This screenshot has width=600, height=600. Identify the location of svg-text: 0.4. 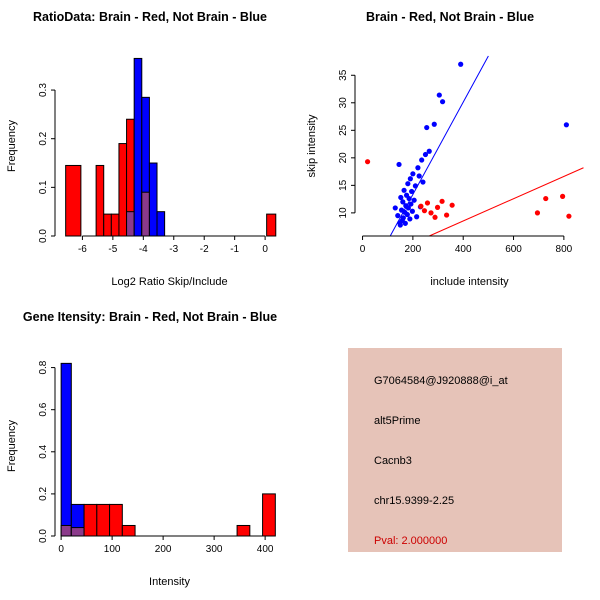
(43, 451).